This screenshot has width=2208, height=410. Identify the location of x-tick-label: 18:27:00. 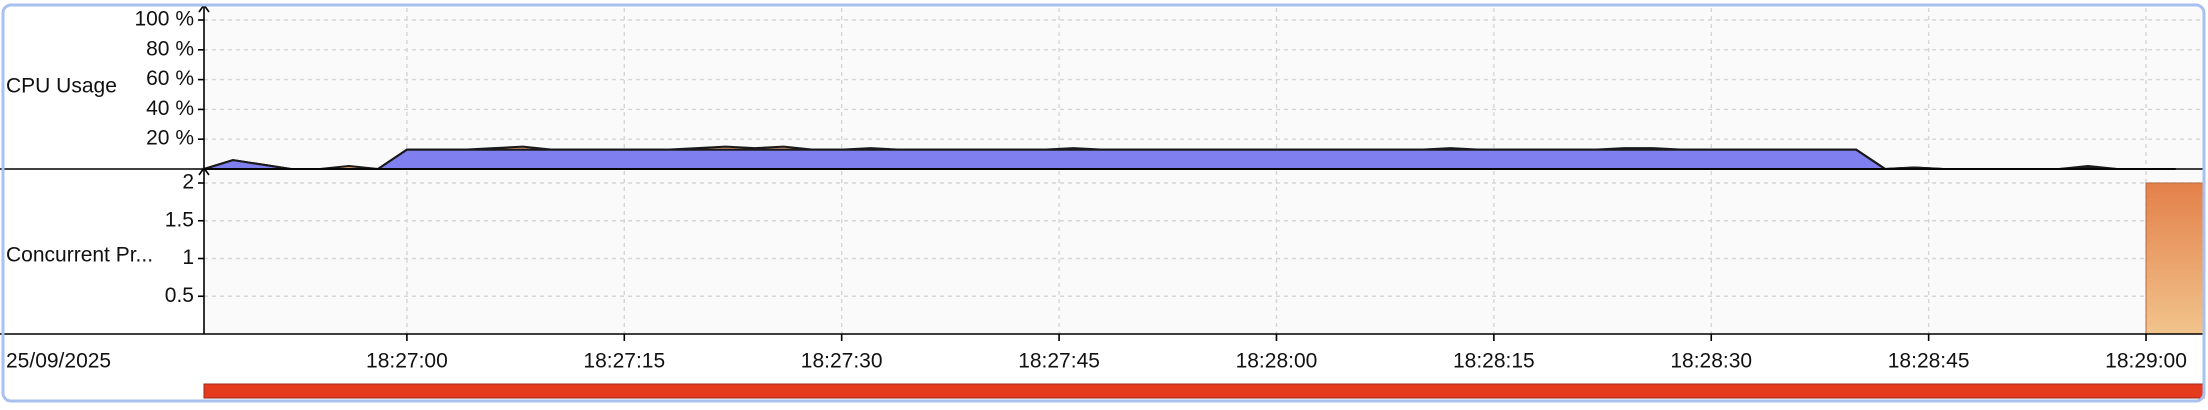
(407, 361).